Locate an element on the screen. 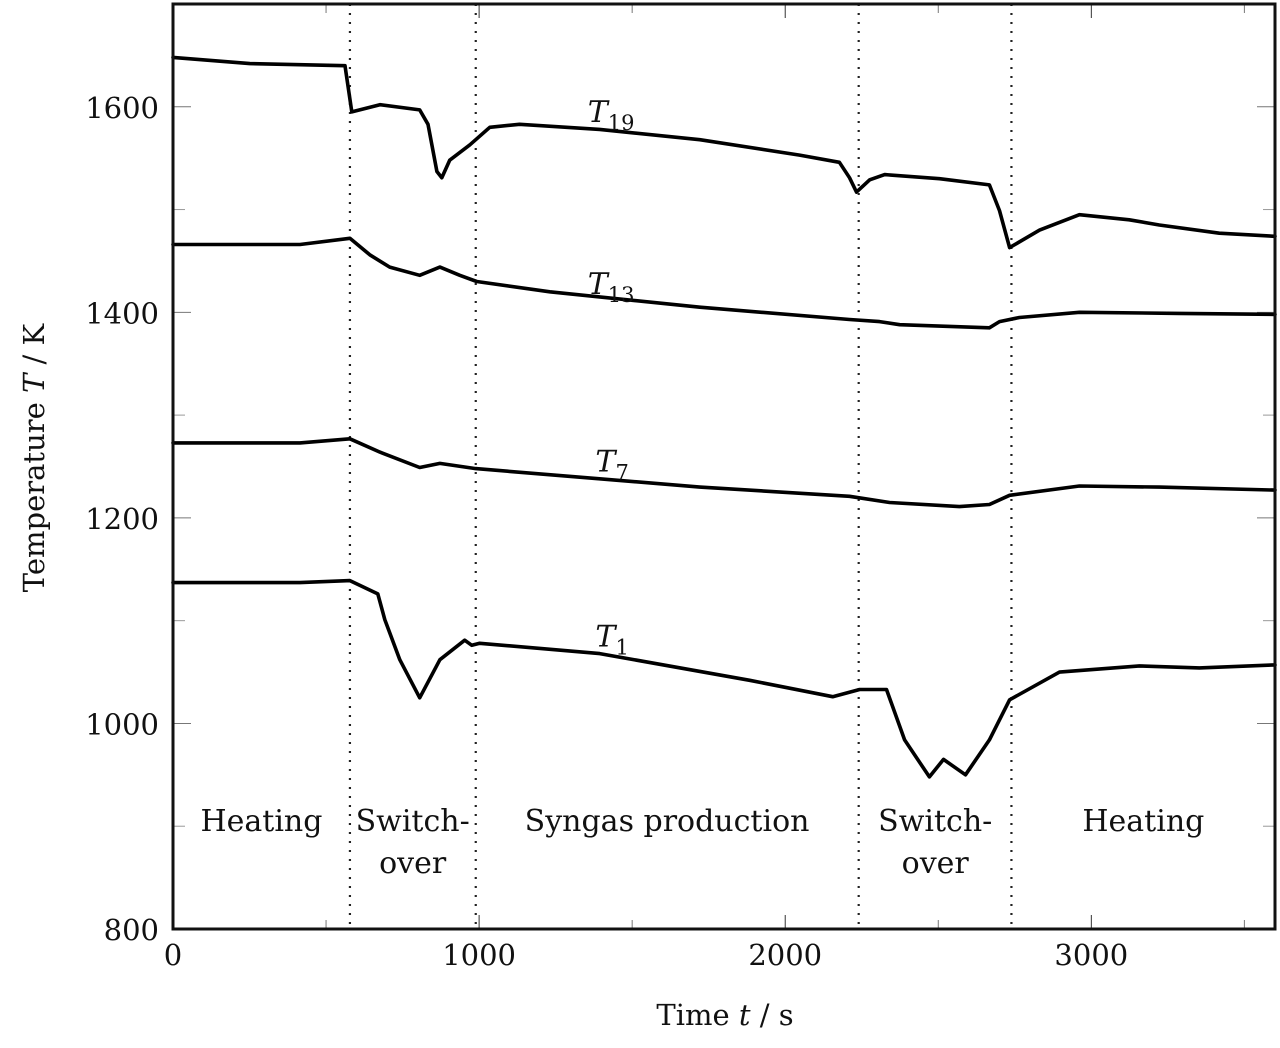 Image resolution: width=1280 pixels, height=1048 pixels. series-line-t13 is located at coordinates (724, 283).